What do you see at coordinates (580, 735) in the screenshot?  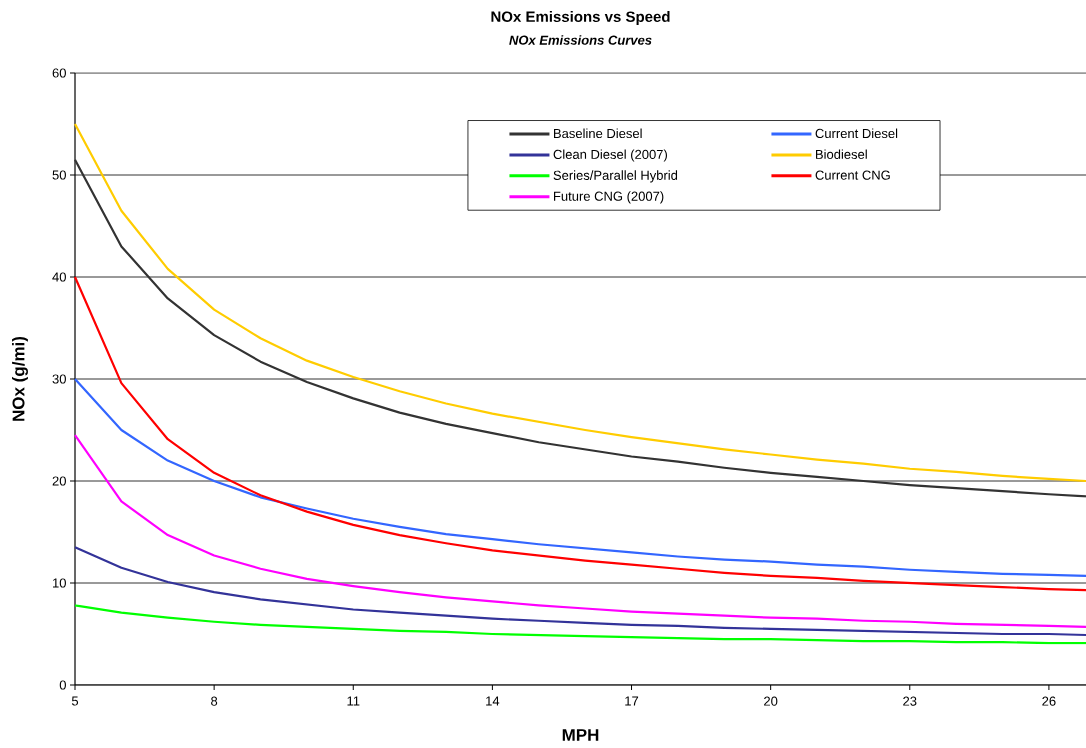 I see `x-axis-title: MPH` at bounding box center [580, 735].